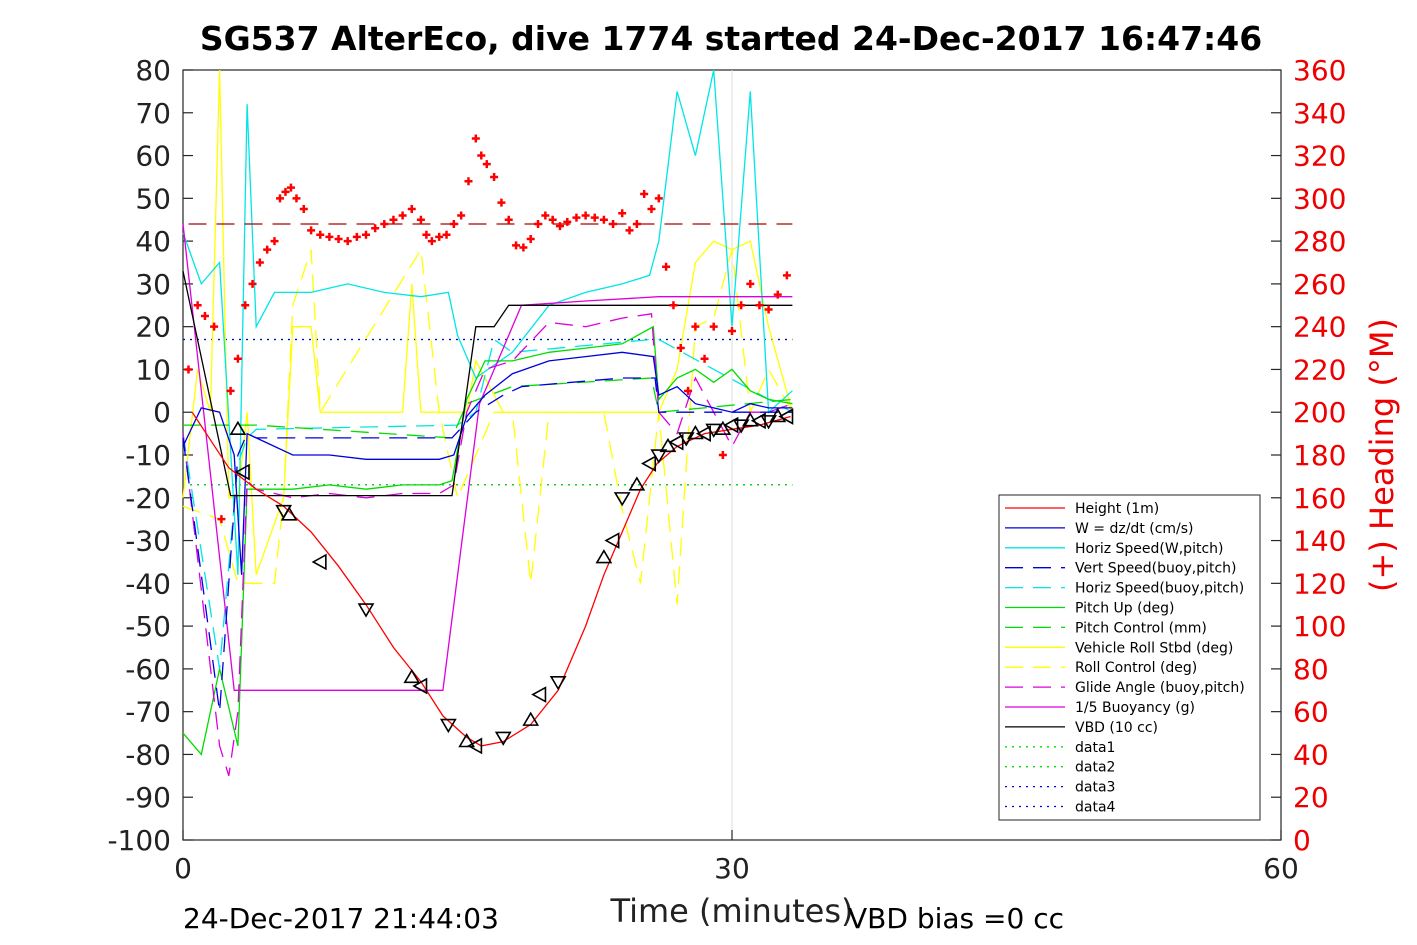 Image resolution: width=1417 pixels, height=945 pixels. Describe the element at coordinates (148, 669) in the screenshot. I see `y-left-tick-label: -60` at that location.